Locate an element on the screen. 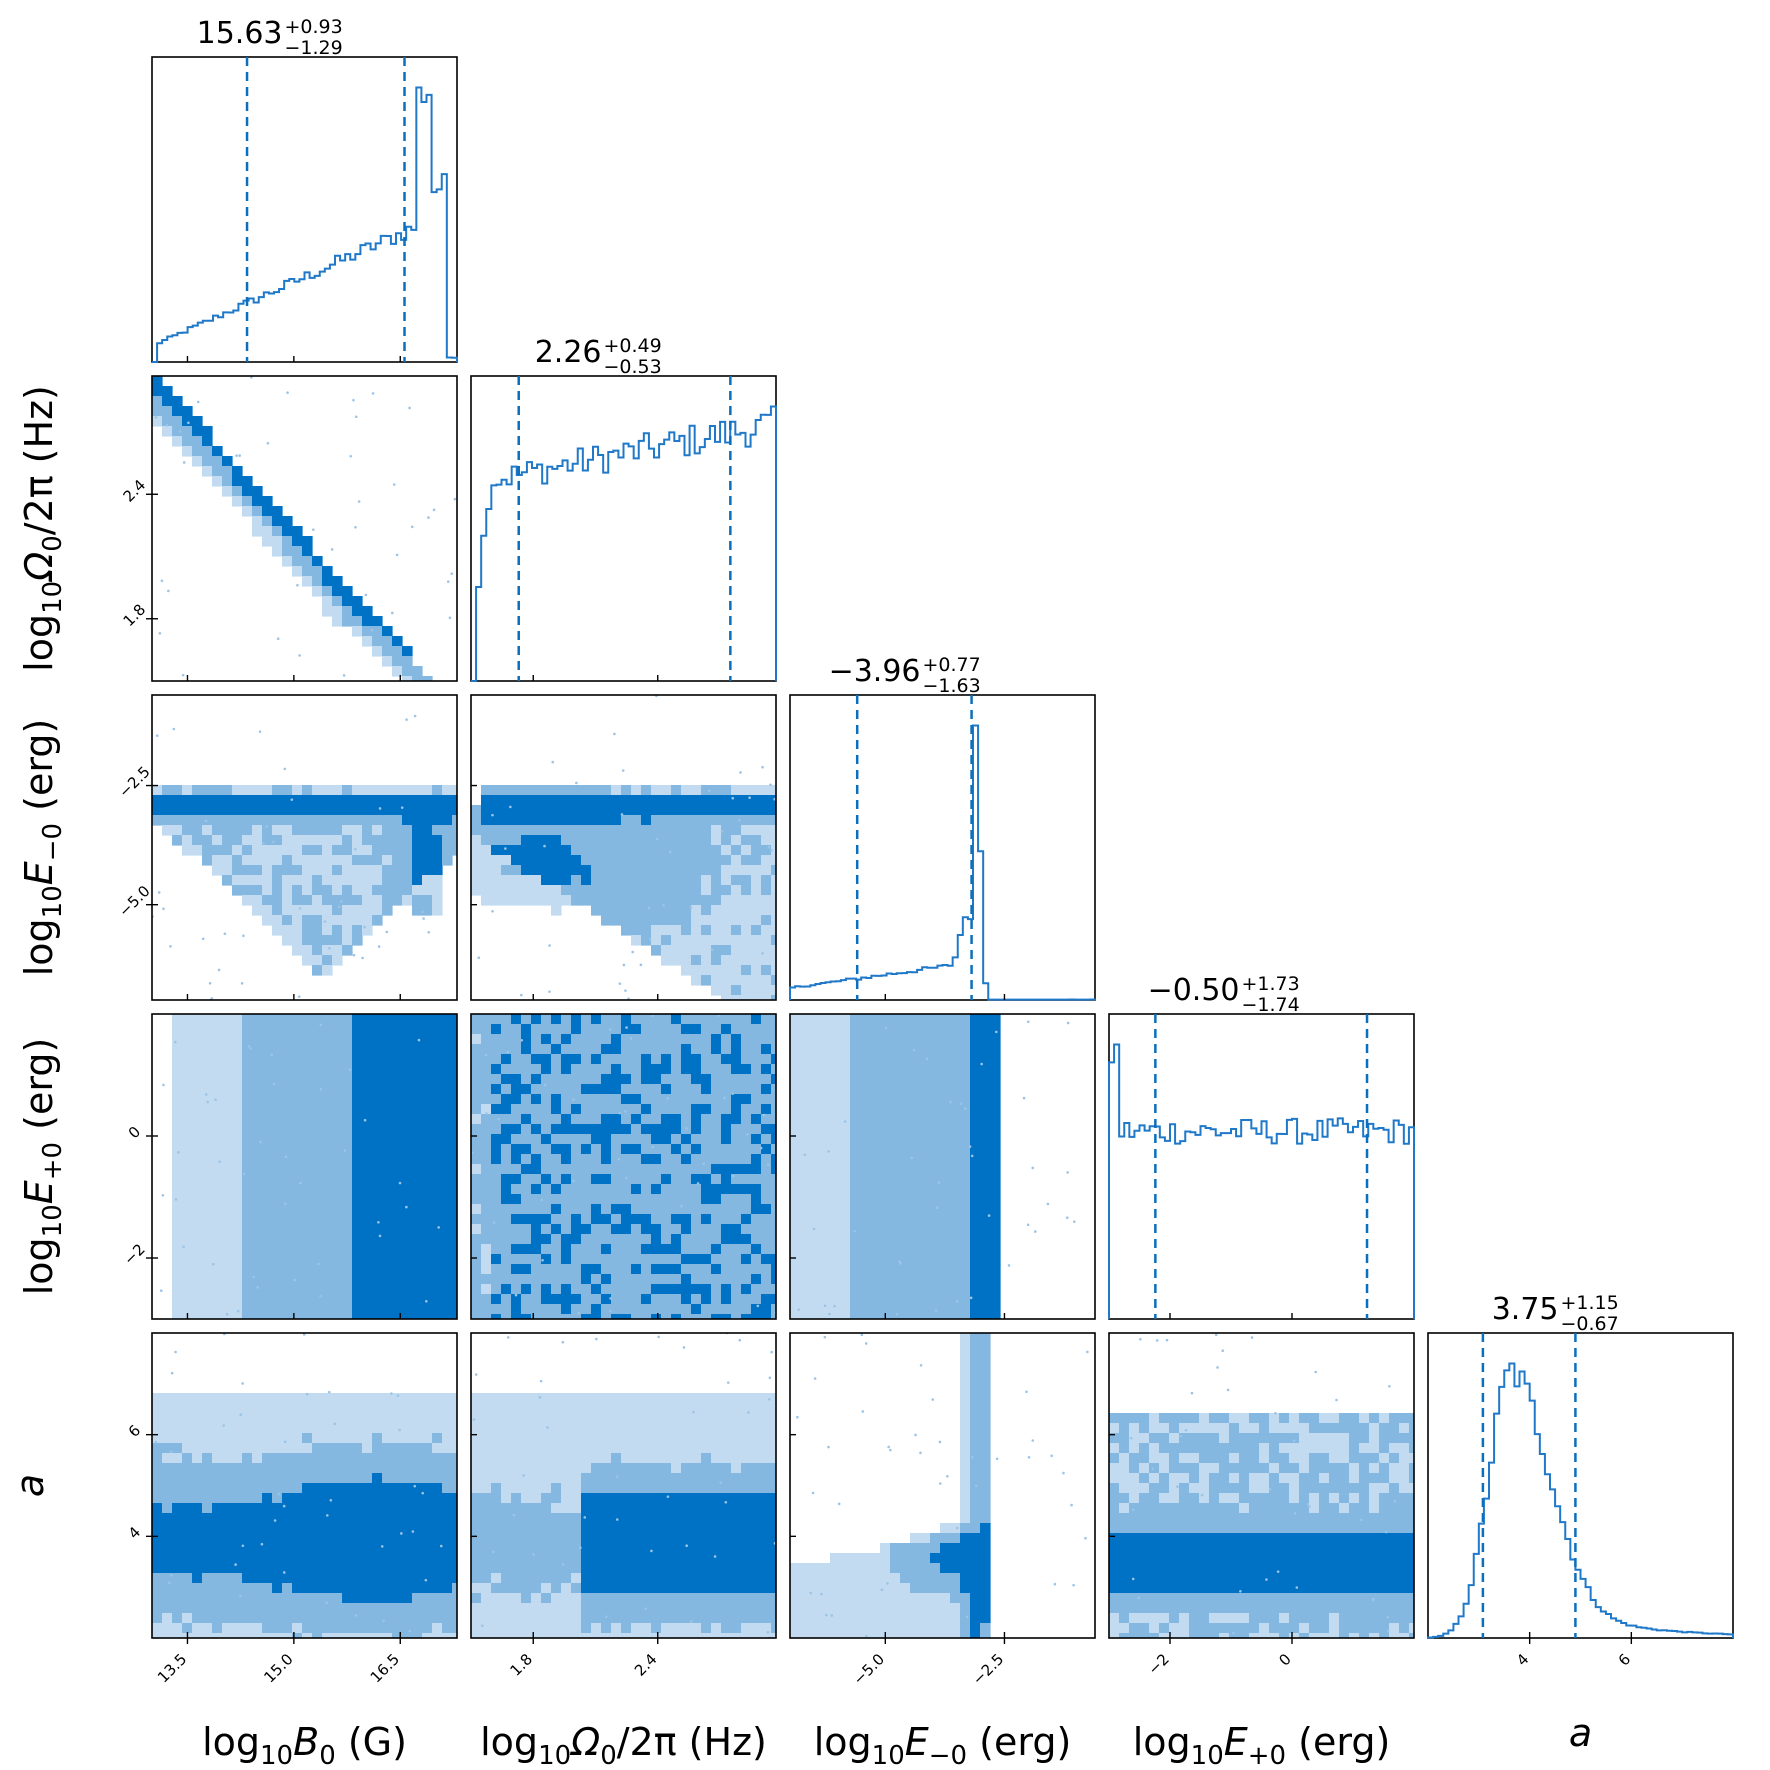 The height and width of the screenshot is (1770, 1770). panel-logB0-vs-logEminus0 is located at coordinates (304, 847).